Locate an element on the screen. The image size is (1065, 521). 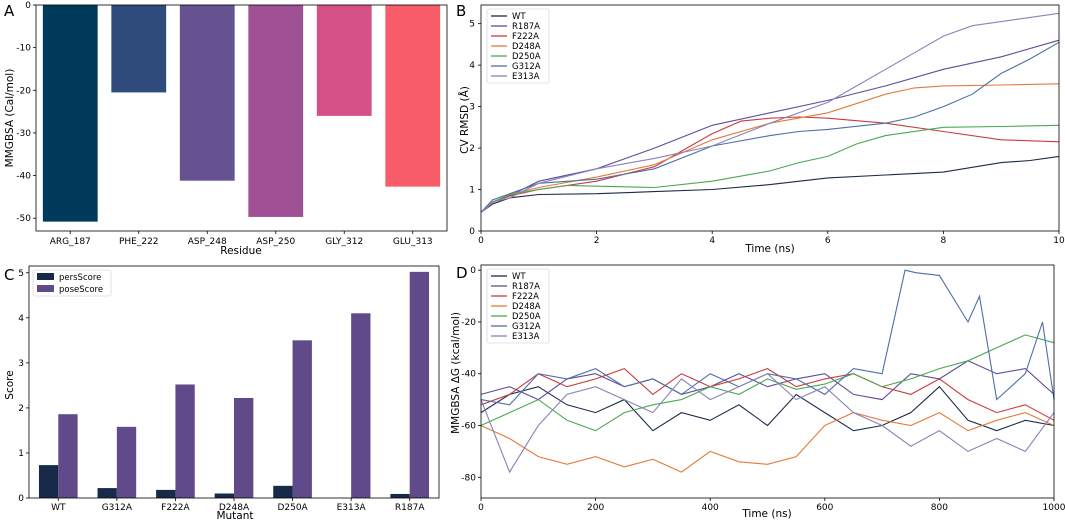
x-tick-label: D250A is located at coordinates (292, 508).